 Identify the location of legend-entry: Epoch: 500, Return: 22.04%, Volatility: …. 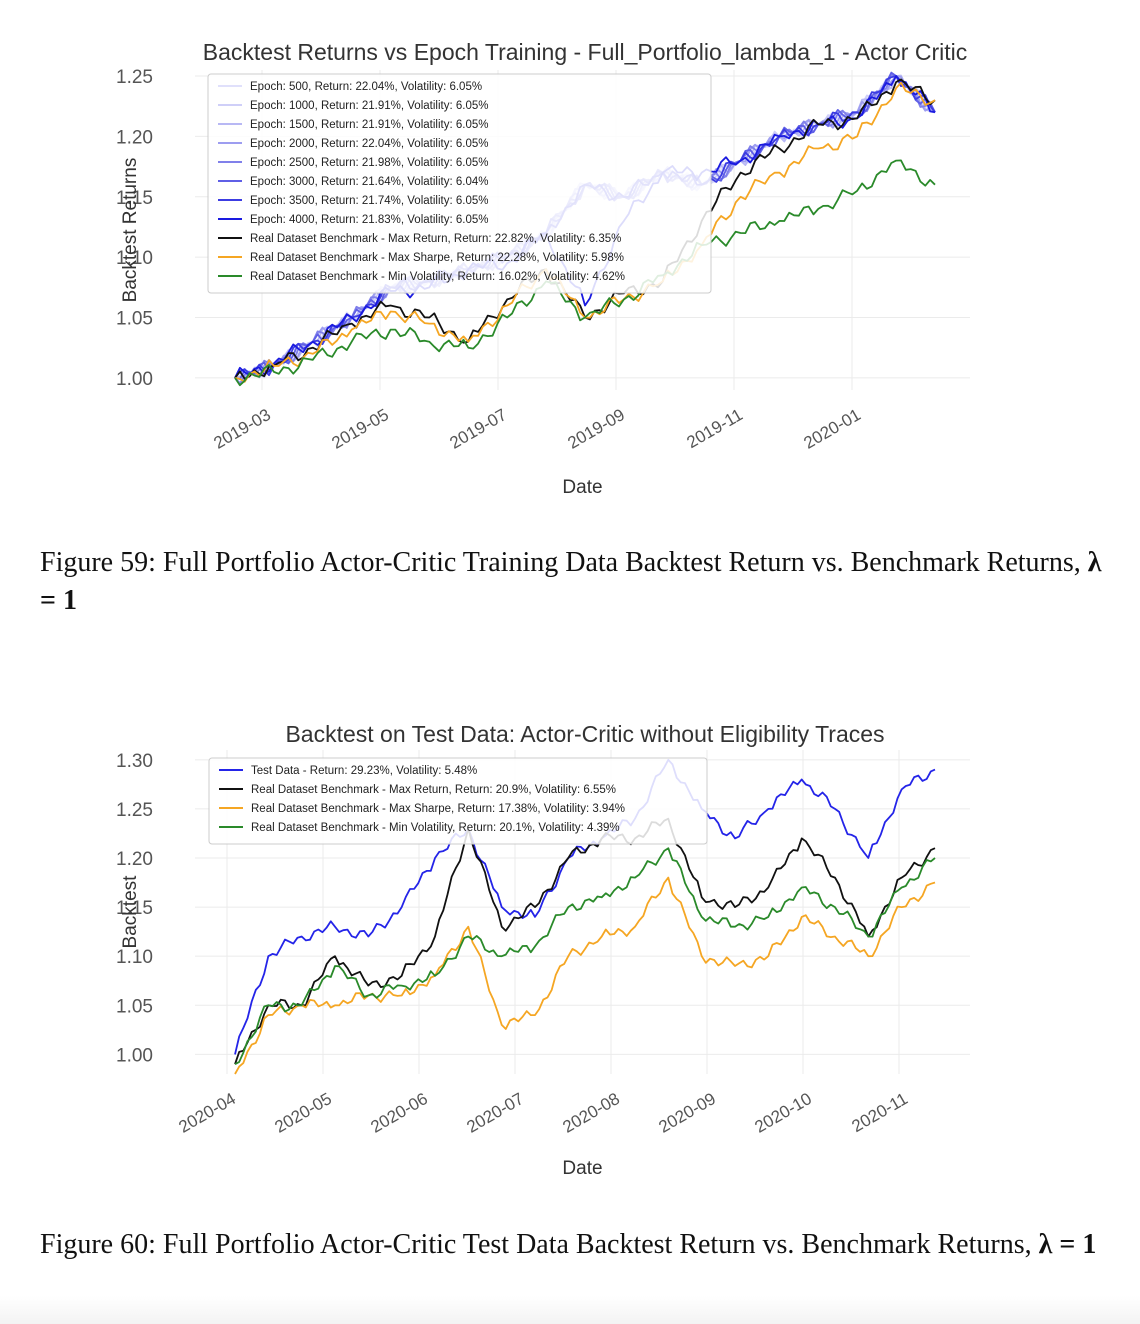
(366, 87).